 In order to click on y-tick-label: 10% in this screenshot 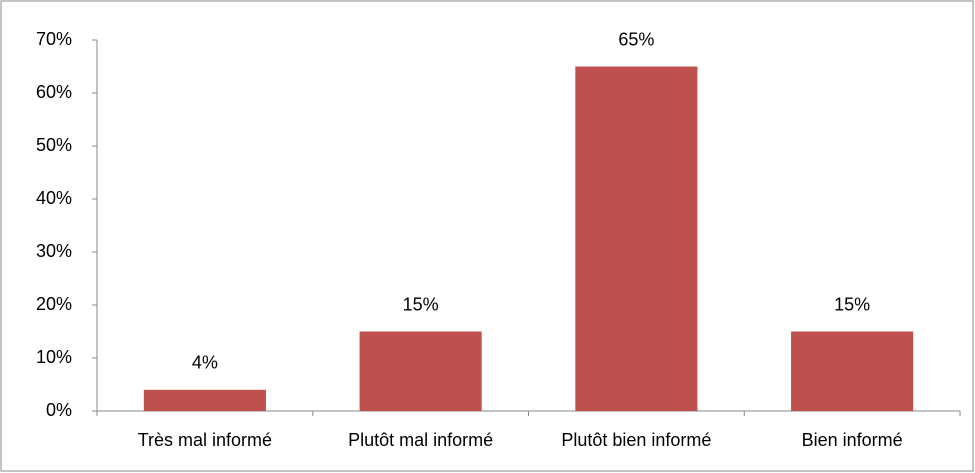, I will do `click(54, 357)`.